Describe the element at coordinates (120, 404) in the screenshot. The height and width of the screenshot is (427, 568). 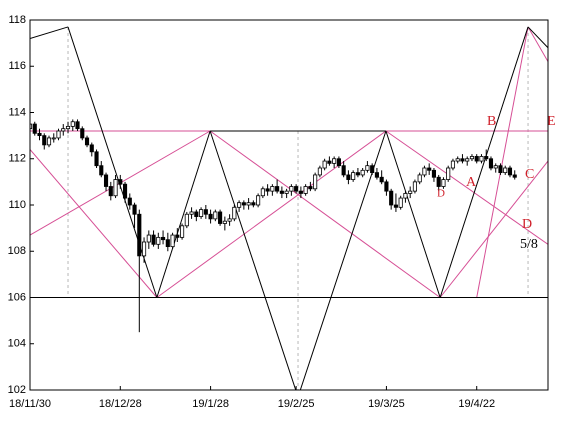
I see `x-tick-label: 18/12/28` at that location.